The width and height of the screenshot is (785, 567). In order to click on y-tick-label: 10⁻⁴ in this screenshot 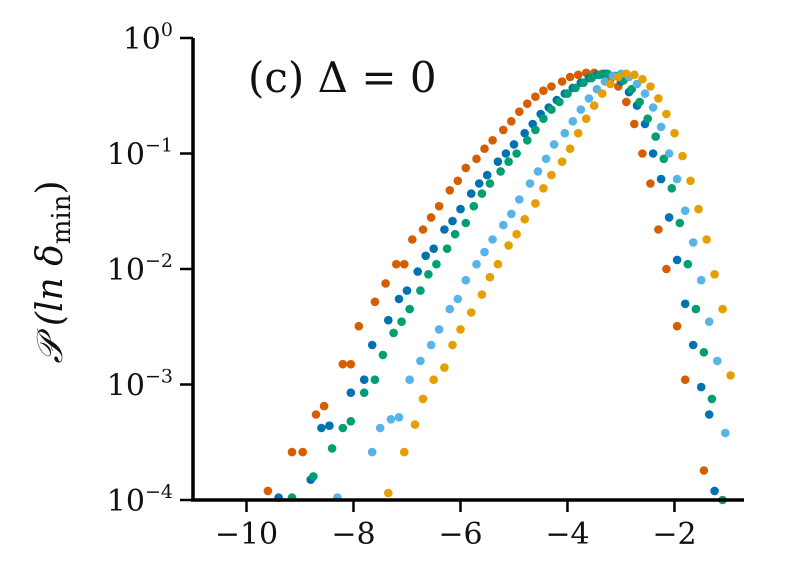, I will do `click(140, 500)`.